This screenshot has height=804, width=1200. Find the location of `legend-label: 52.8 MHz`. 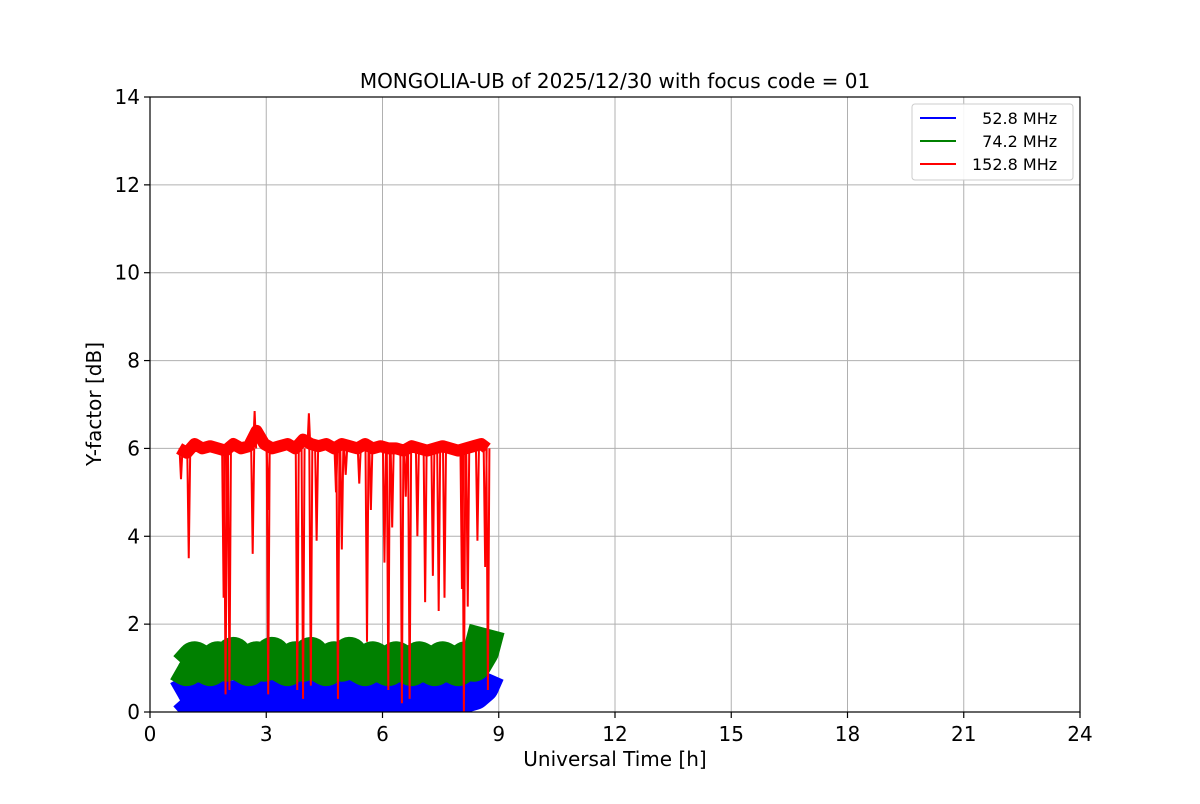

legend-label: 52.8 MHz is located at coordinates (1014, 118).